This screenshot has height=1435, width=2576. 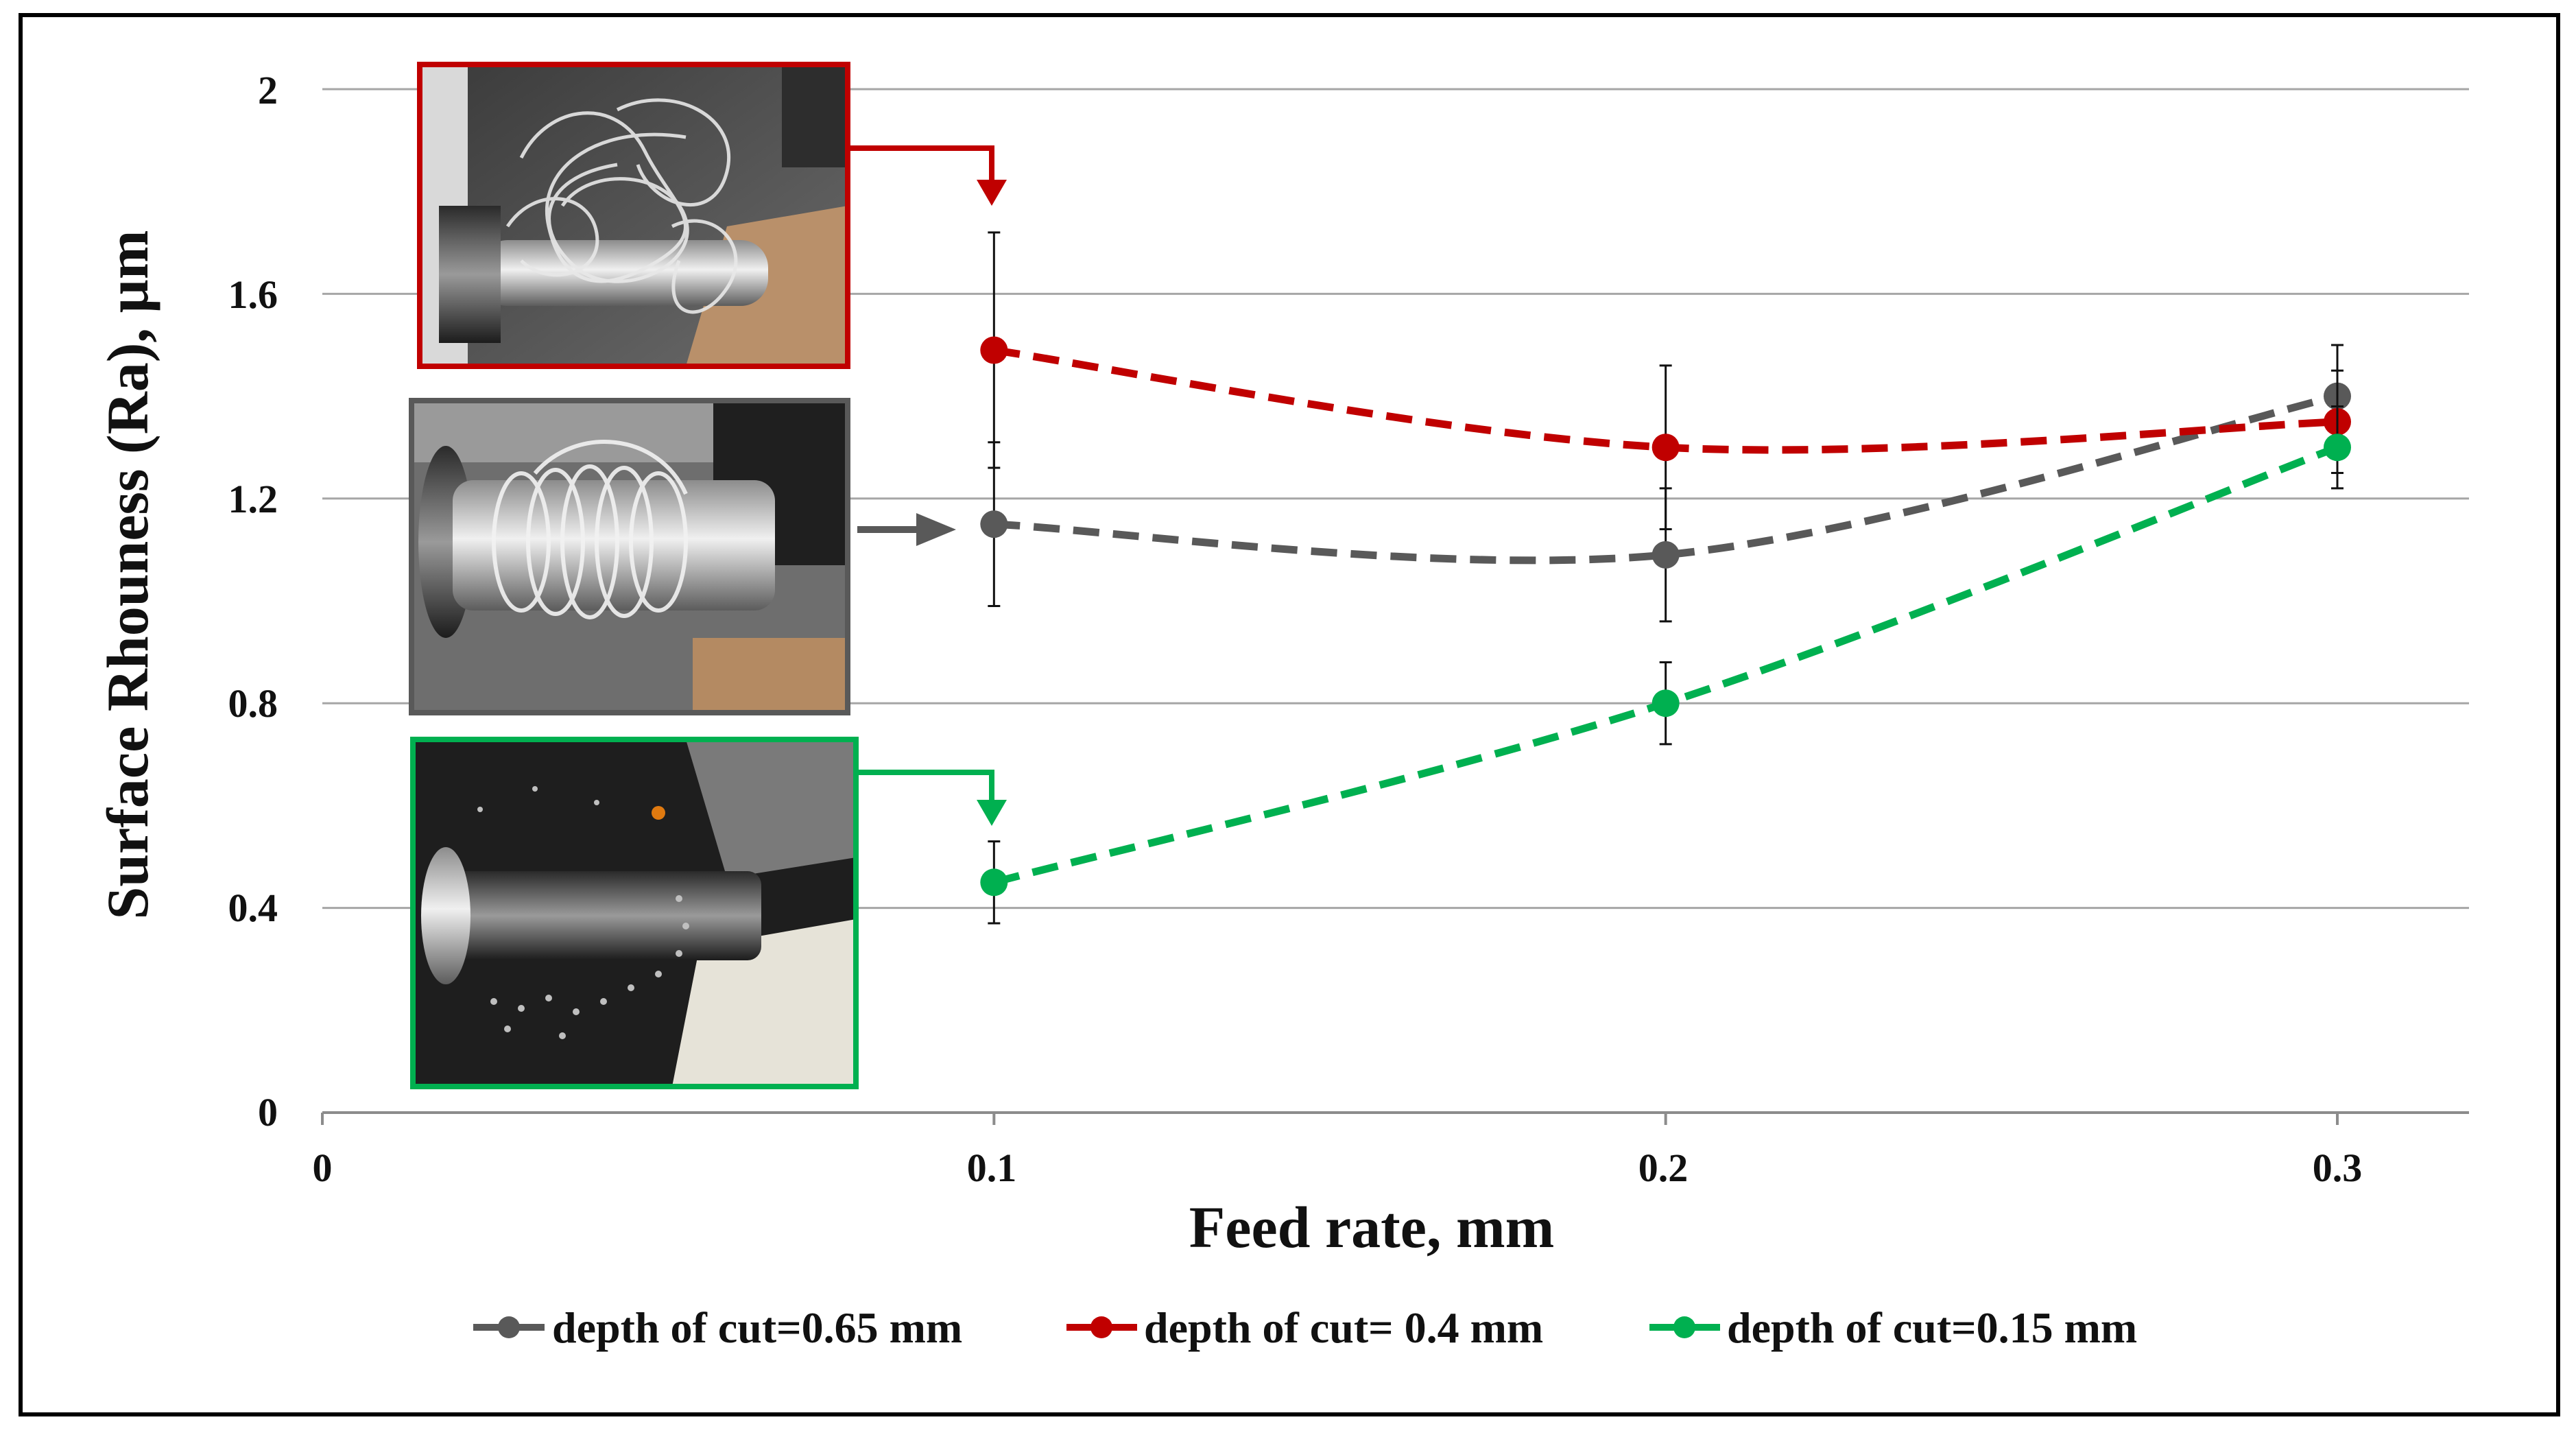 I want to click on y-tick-labels: 0 0.4 0.8 1.2 1.6 2, so click(x=253, y=602).